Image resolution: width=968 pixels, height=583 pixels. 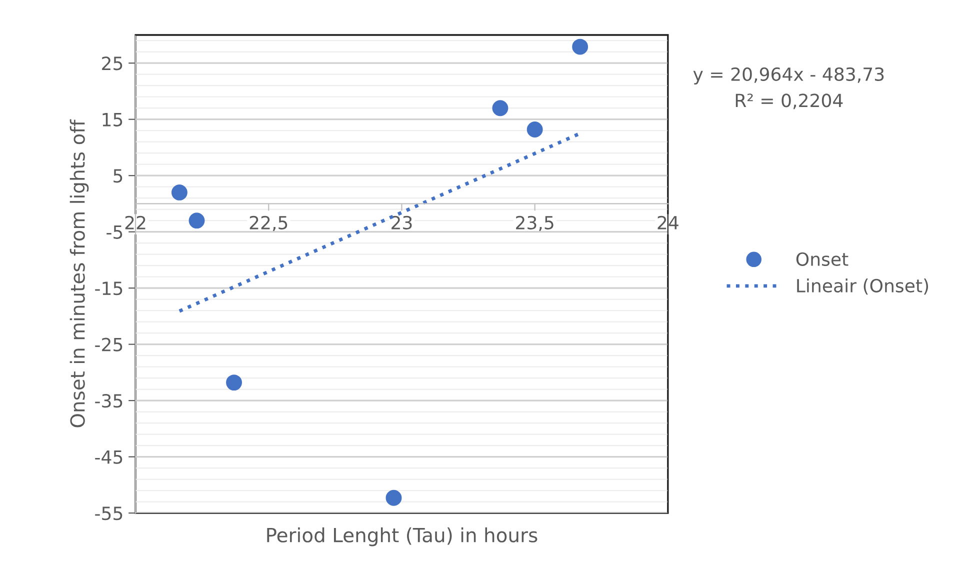 I want to click on x-tick-label: 22, so click(x=135, y=223).